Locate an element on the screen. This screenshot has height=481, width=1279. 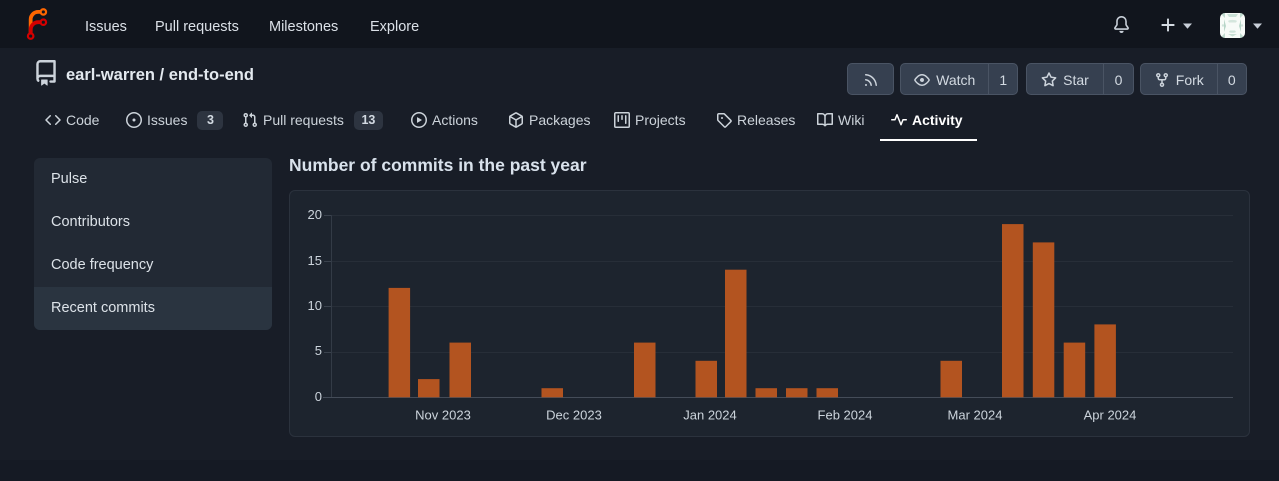
svg-text: 5 is located at coordinates (318, 350).